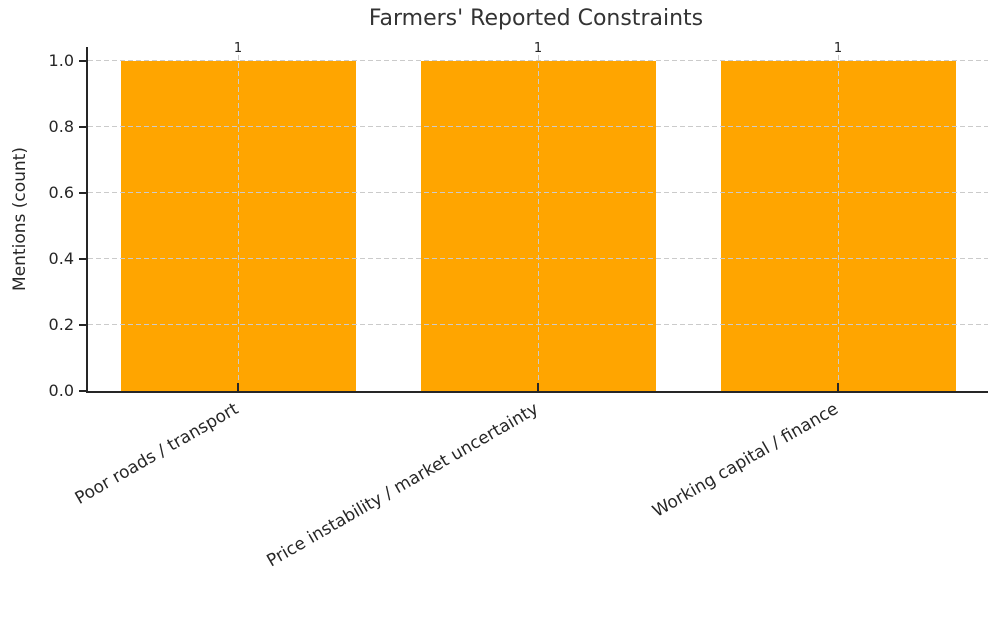 The height and width of the screenshot is (622, 998). Describe the element at coordinates (61, 325) in the screenshot. I see `y-tick-label: 0.2` at that location.